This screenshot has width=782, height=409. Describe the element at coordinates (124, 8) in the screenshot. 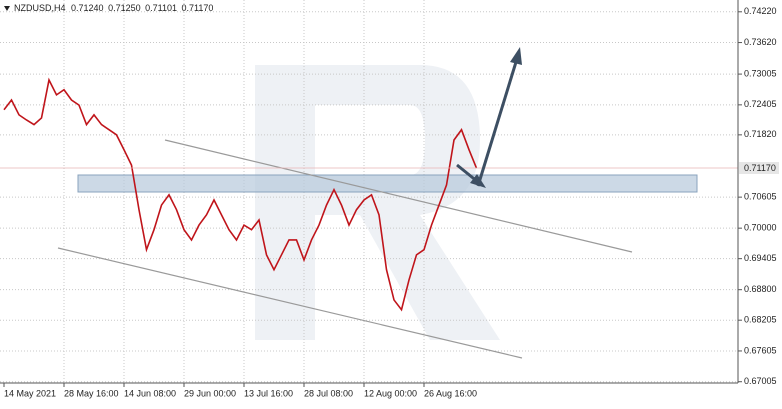

I see `high: 0.71250` at that location.